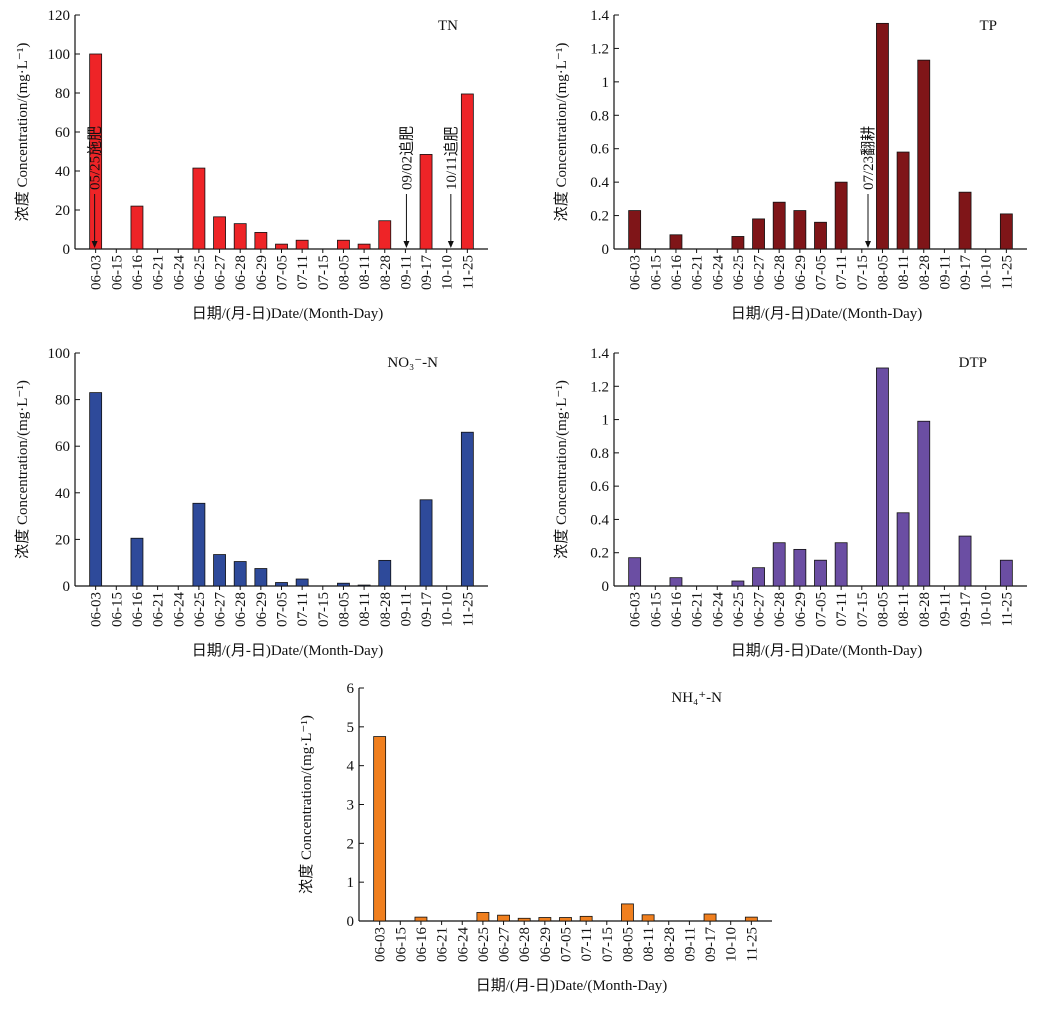 The image size is (1044, 1026). I want to click on x-tick-label: 06-28, so click(525, 944).